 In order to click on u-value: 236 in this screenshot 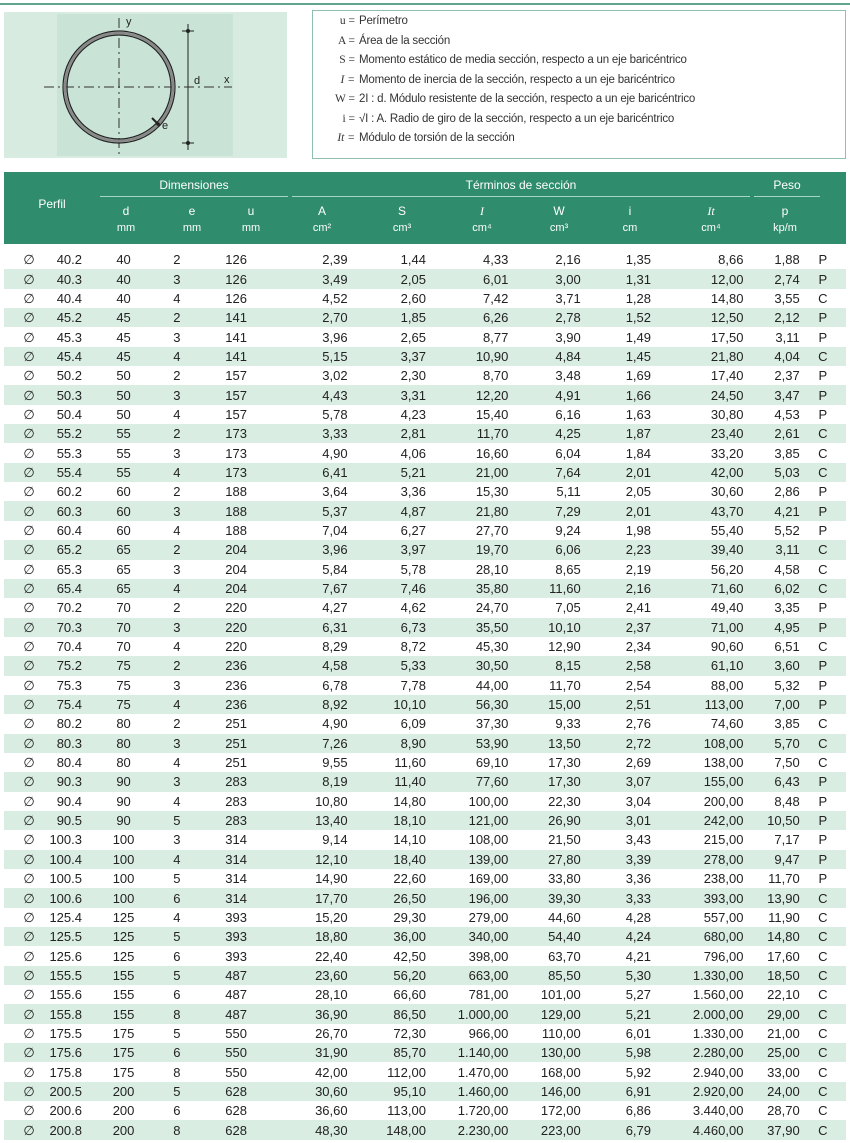, I will do `click(236, 666)`.